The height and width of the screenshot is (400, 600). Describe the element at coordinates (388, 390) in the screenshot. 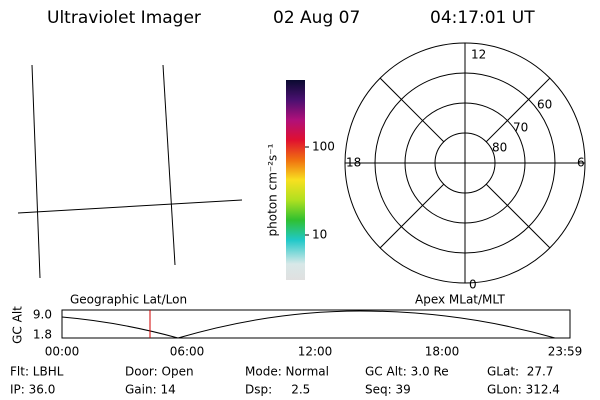

I see `status-field: Seq: 39` at that location.